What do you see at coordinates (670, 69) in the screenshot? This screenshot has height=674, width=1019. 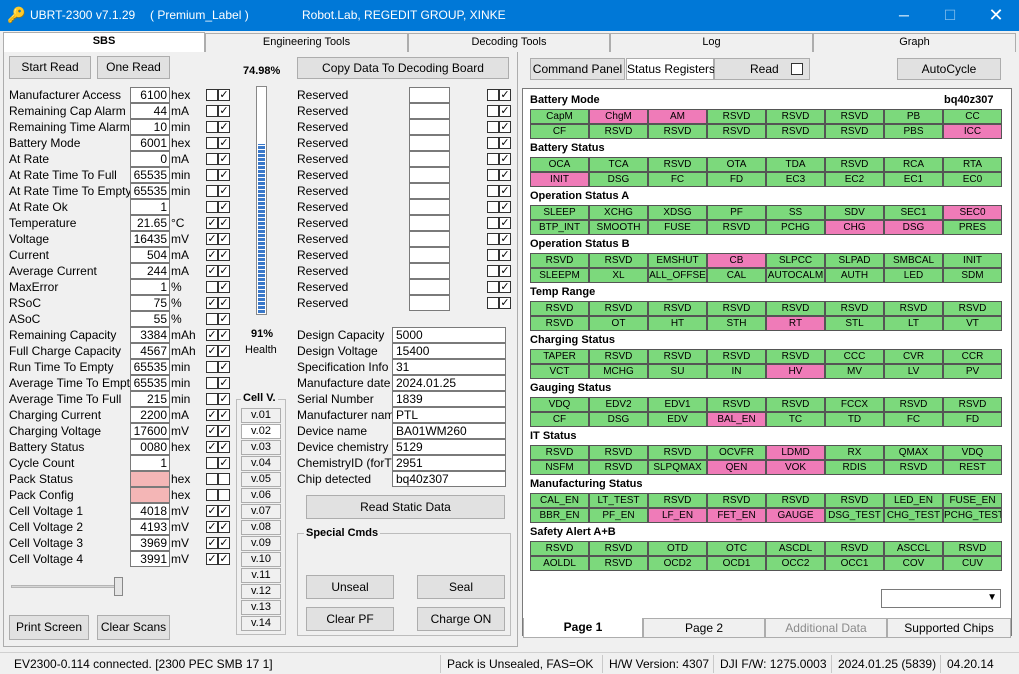 I see `status-registers-button: Status Registers` at bounding box center [670, 69].